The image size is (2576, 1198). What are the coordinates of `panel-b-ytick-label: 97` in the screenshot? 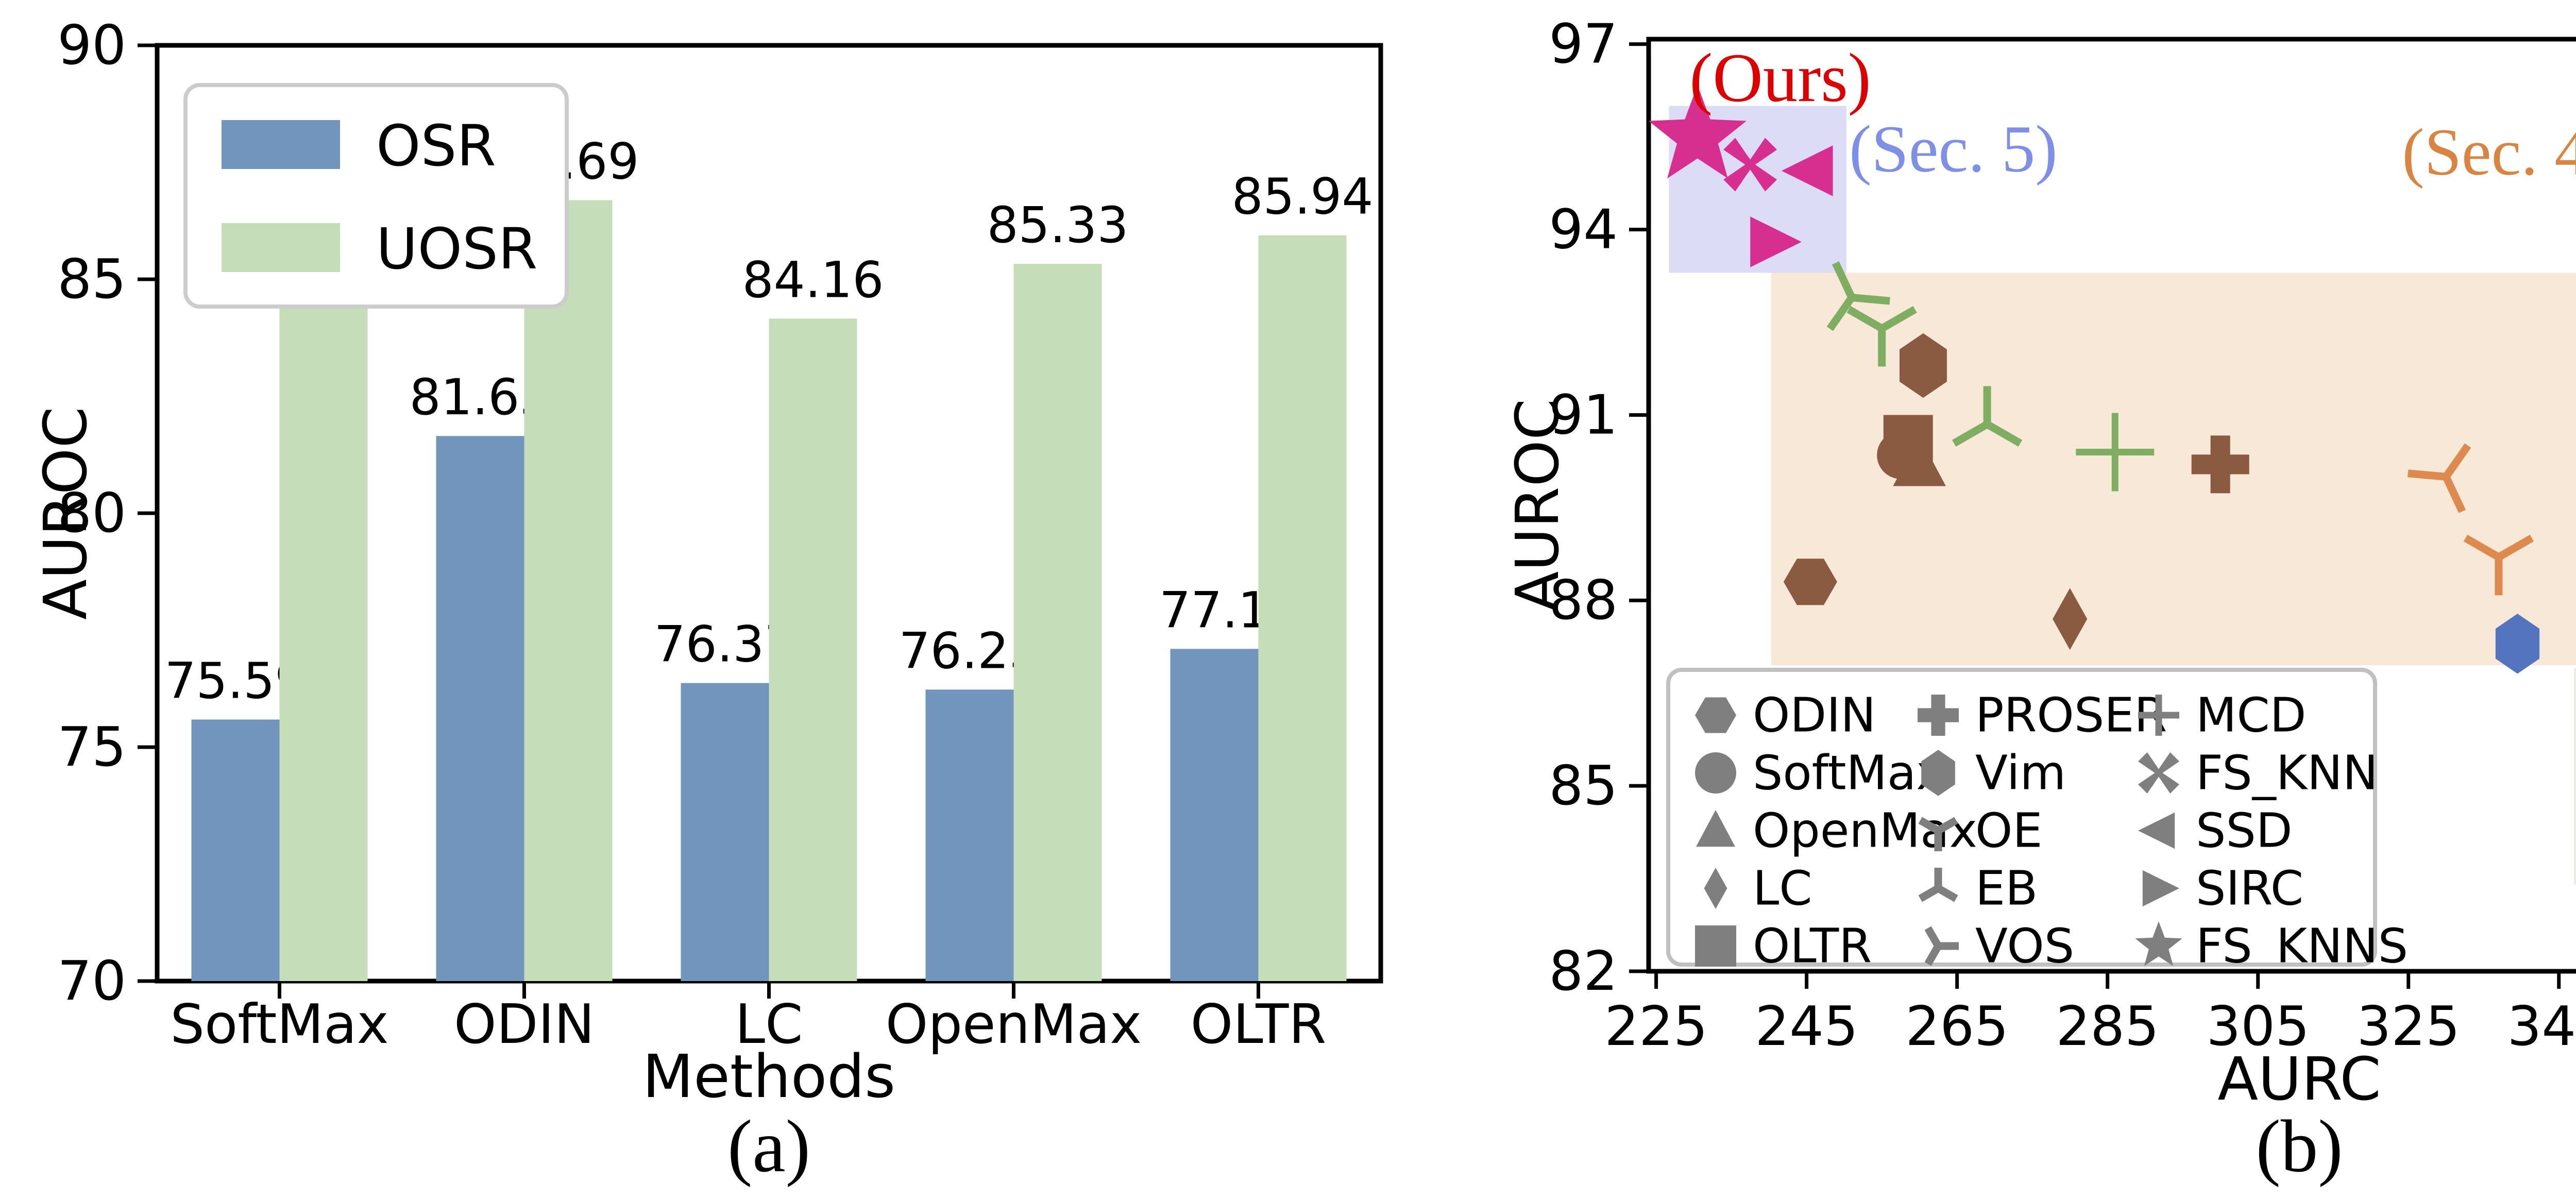 It's located at (1583, 44).